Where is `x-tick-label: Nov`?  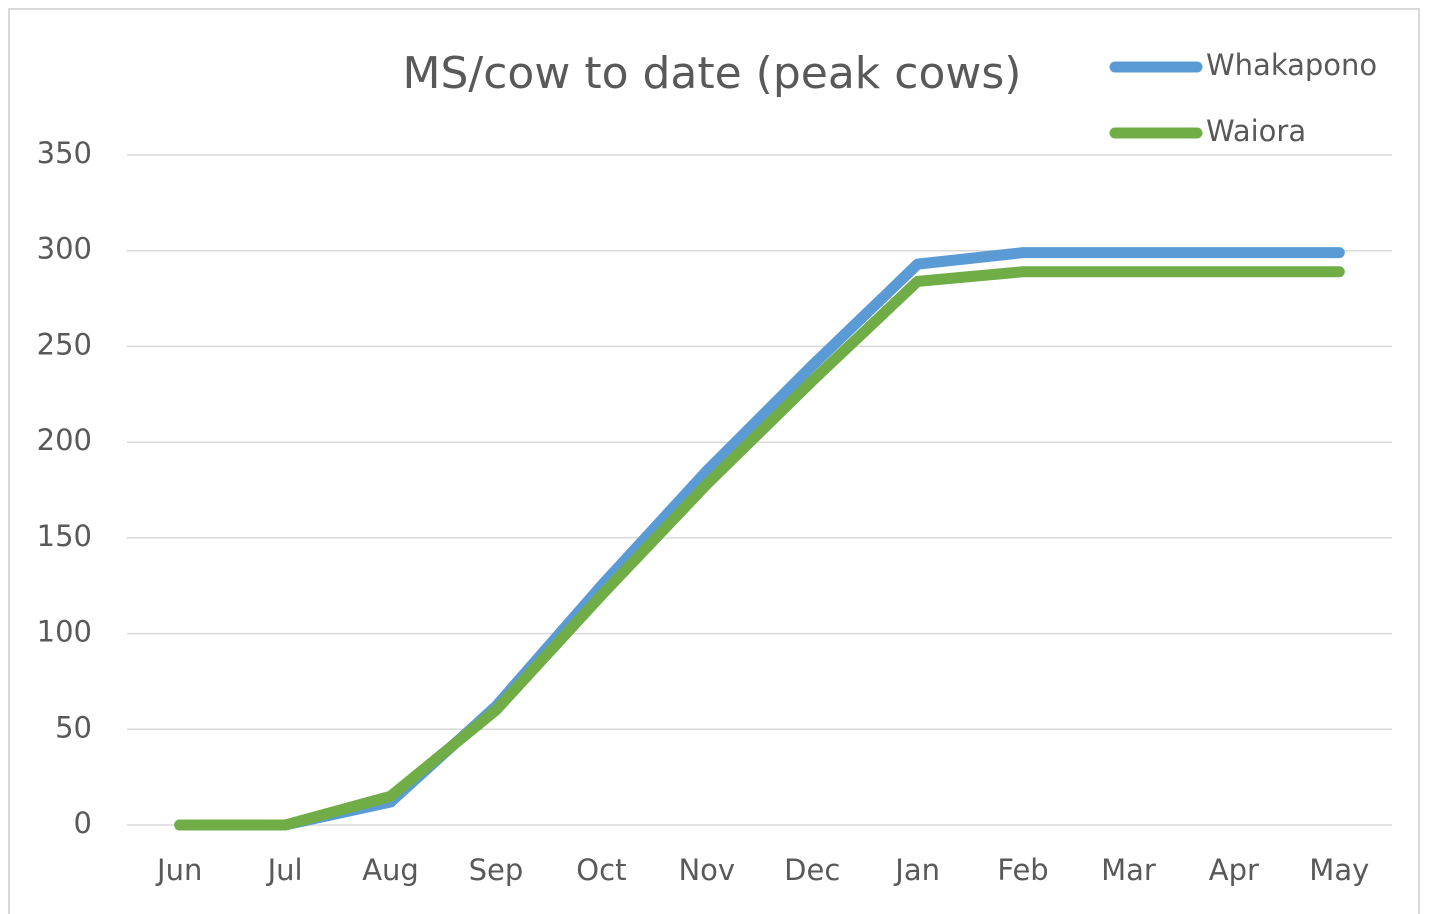
x-tick-label: Nov is located at coordinates (706, 870).